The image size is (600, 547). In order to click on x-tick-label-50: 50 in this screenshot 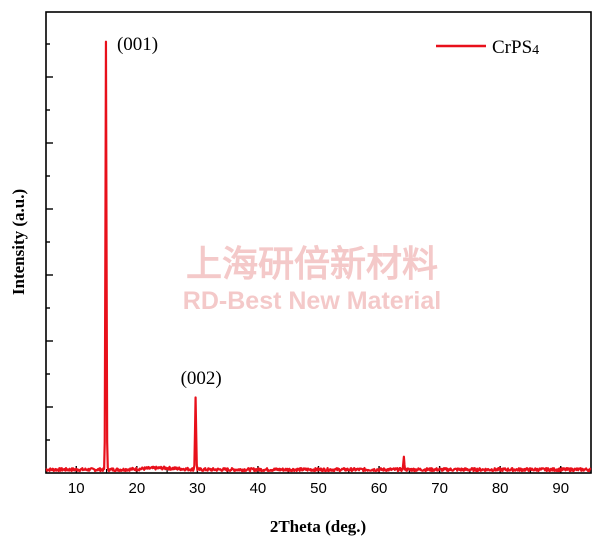, I will do `click(318, 488)`.